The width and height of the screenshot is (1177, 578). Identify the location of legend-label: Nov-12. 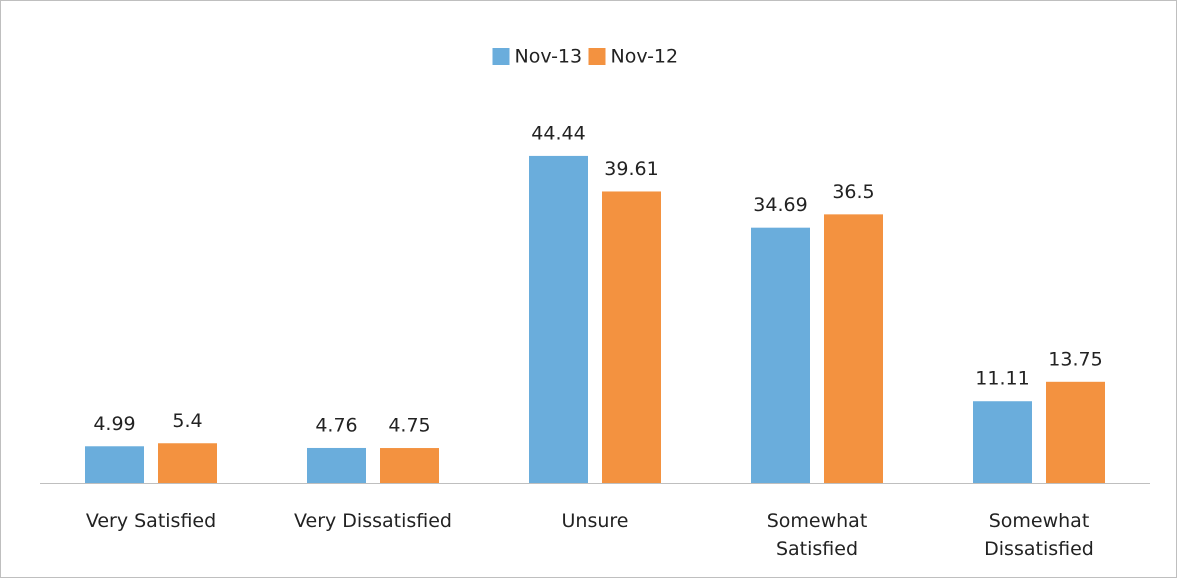
(645, 57).